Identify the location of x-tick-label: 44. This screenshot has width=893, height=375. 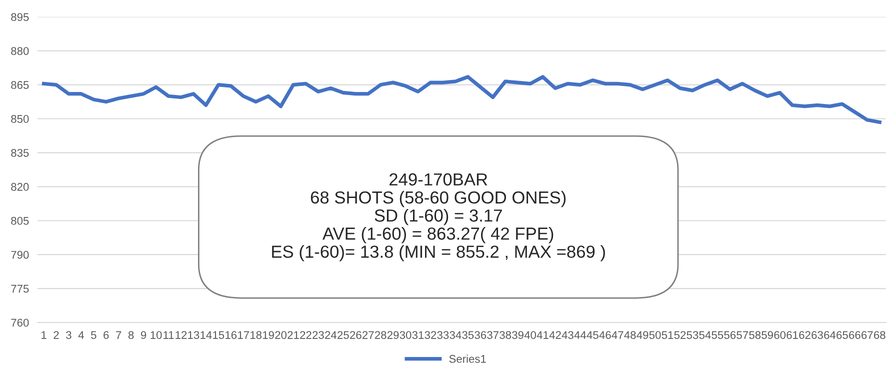
(580, 335).